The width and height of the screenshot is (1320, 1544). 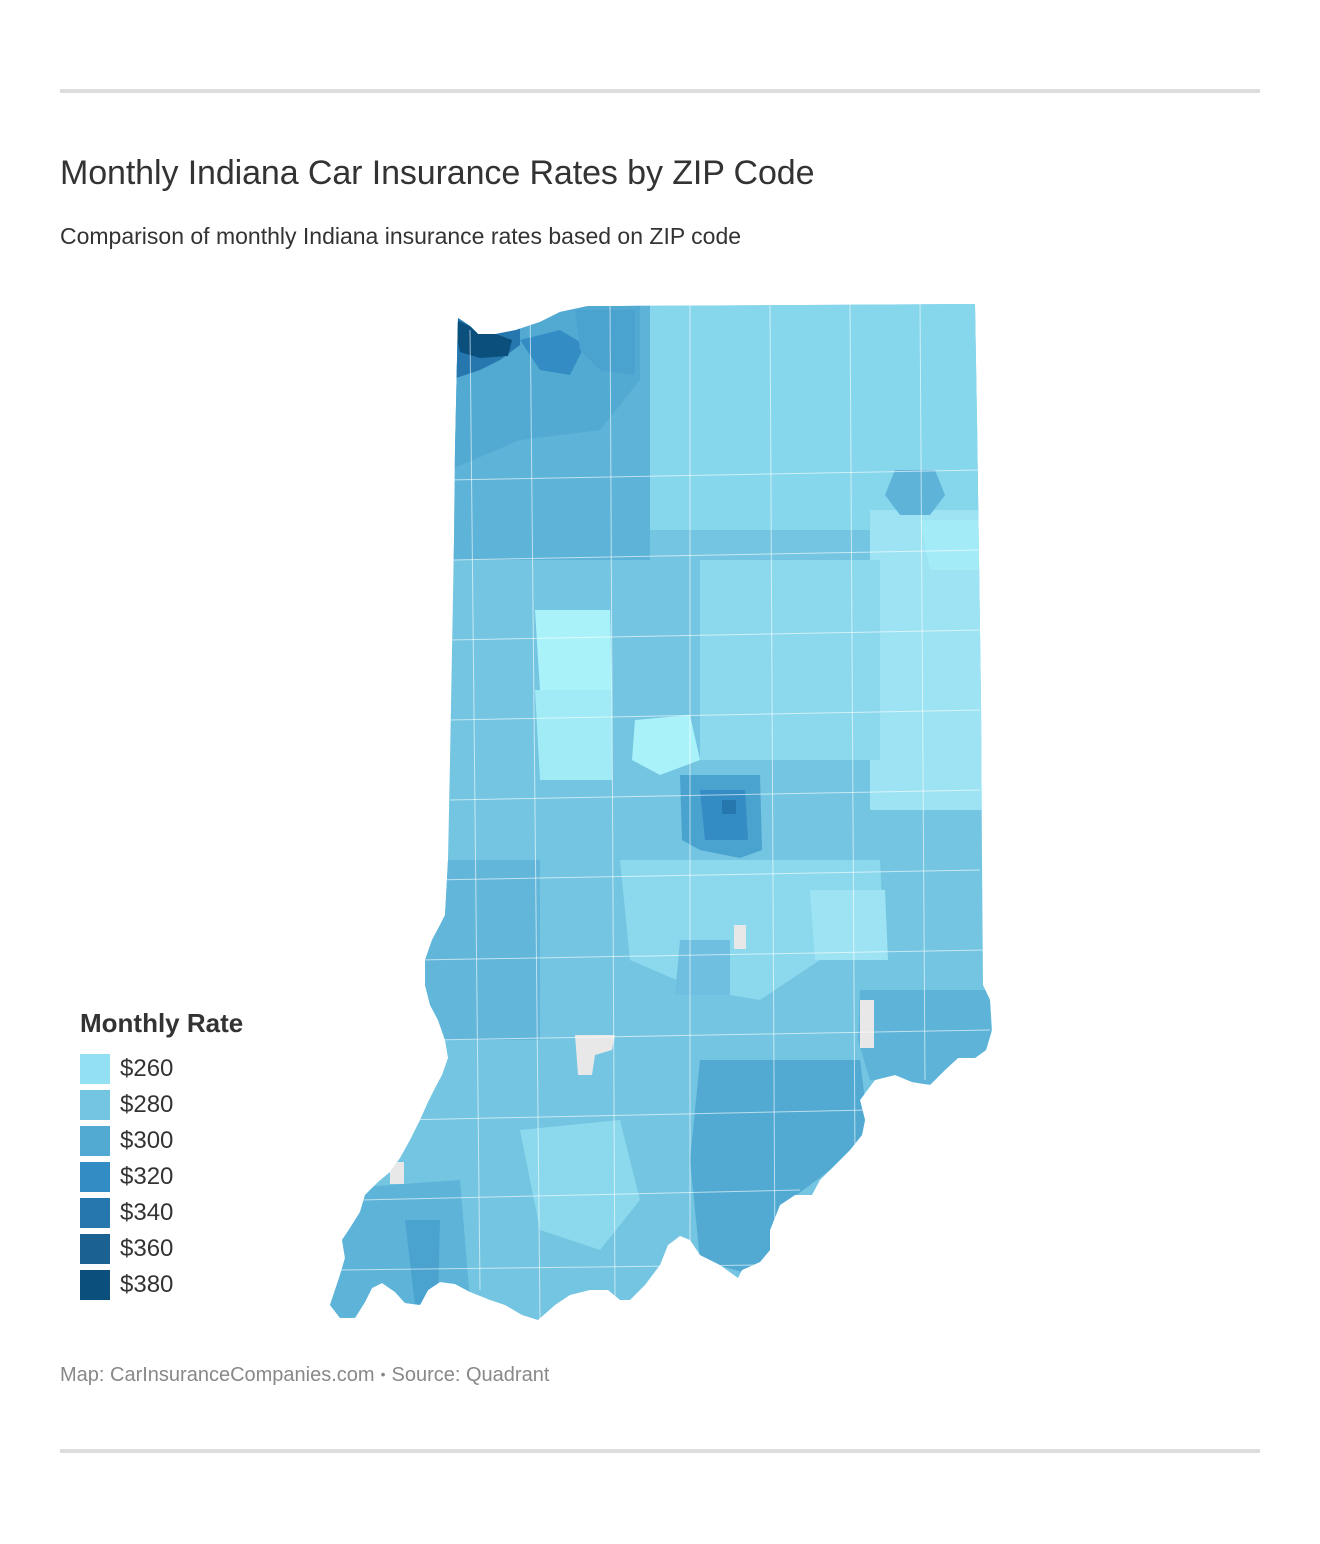 I want to click on indianapolis-core-region, so click(x=724, y=815).